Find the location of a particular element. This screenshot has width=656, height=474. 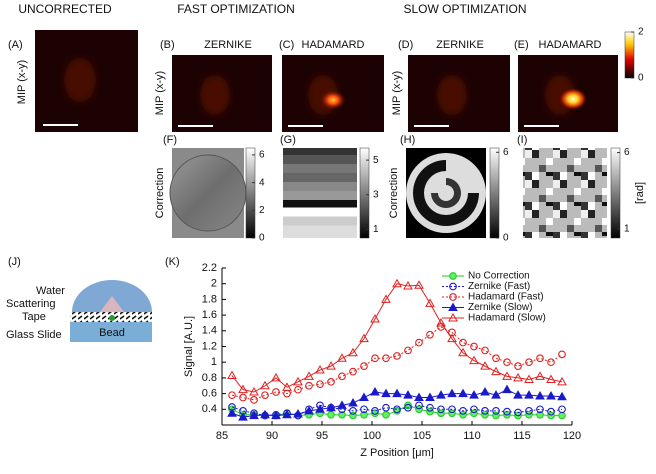

panel-label: (E) is located at coordinates (521, 45).